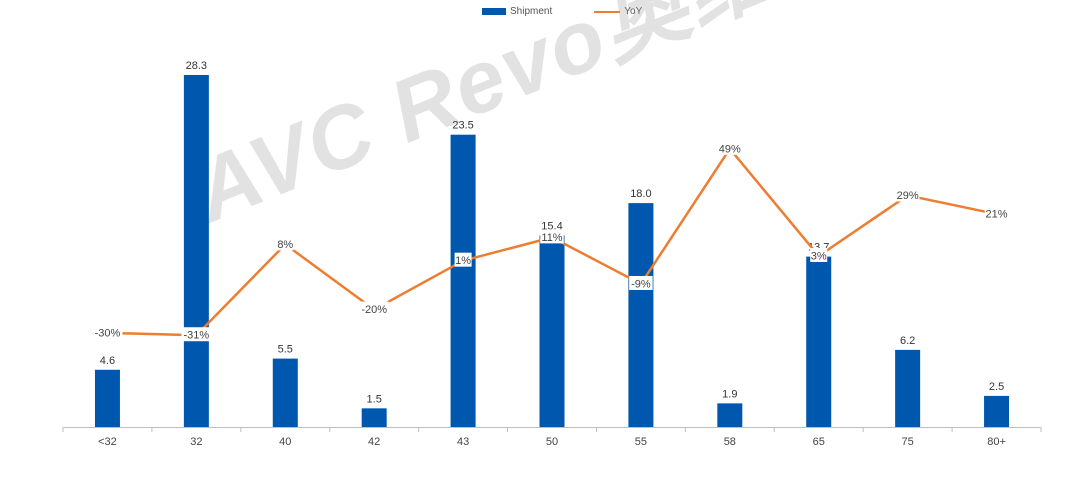  Describe the element at coordinates (285, 350) in the screenshot. I see `bar-value-label: 5.5` at that location.